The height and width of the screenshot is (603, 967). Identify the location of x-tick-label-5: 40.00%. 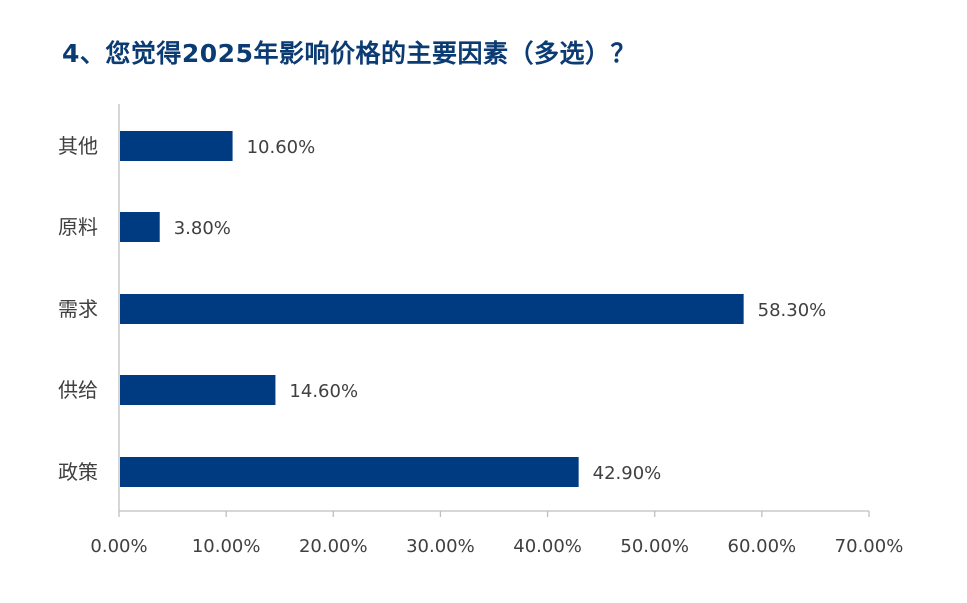
(547, 546).